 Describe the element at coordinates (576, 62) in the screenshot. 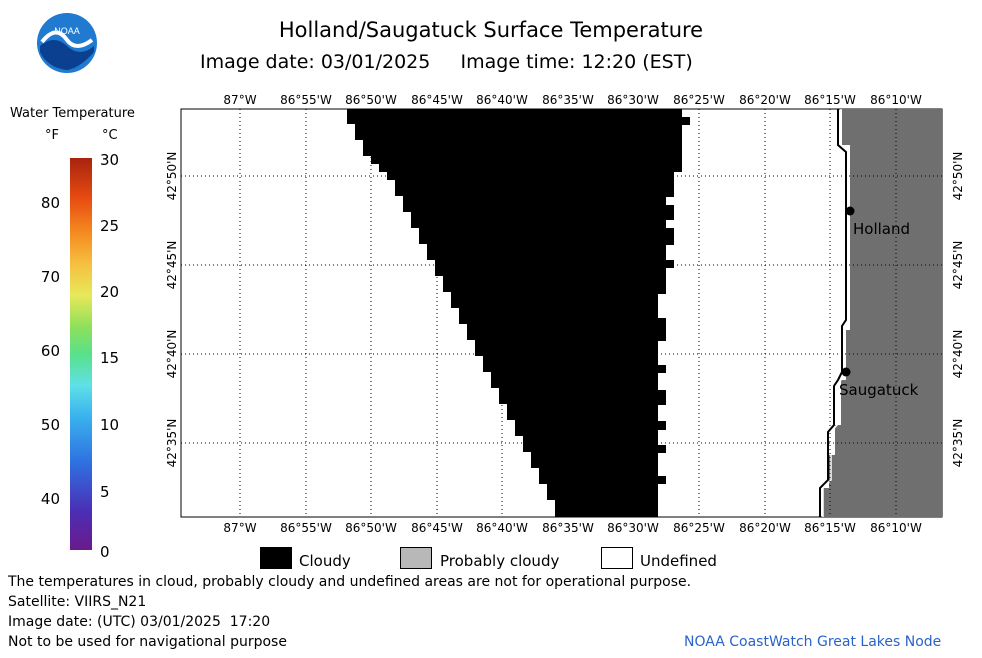

I see `image-time: Image time: 12:20 (EST)` at that location.